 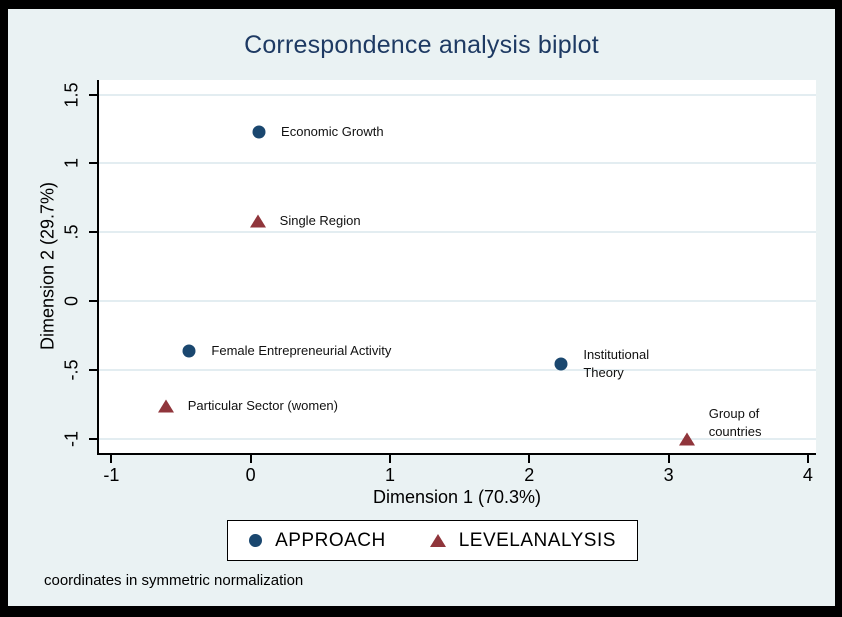 I want to click on legend-label: APPROACH, so click(x=330, y=540).